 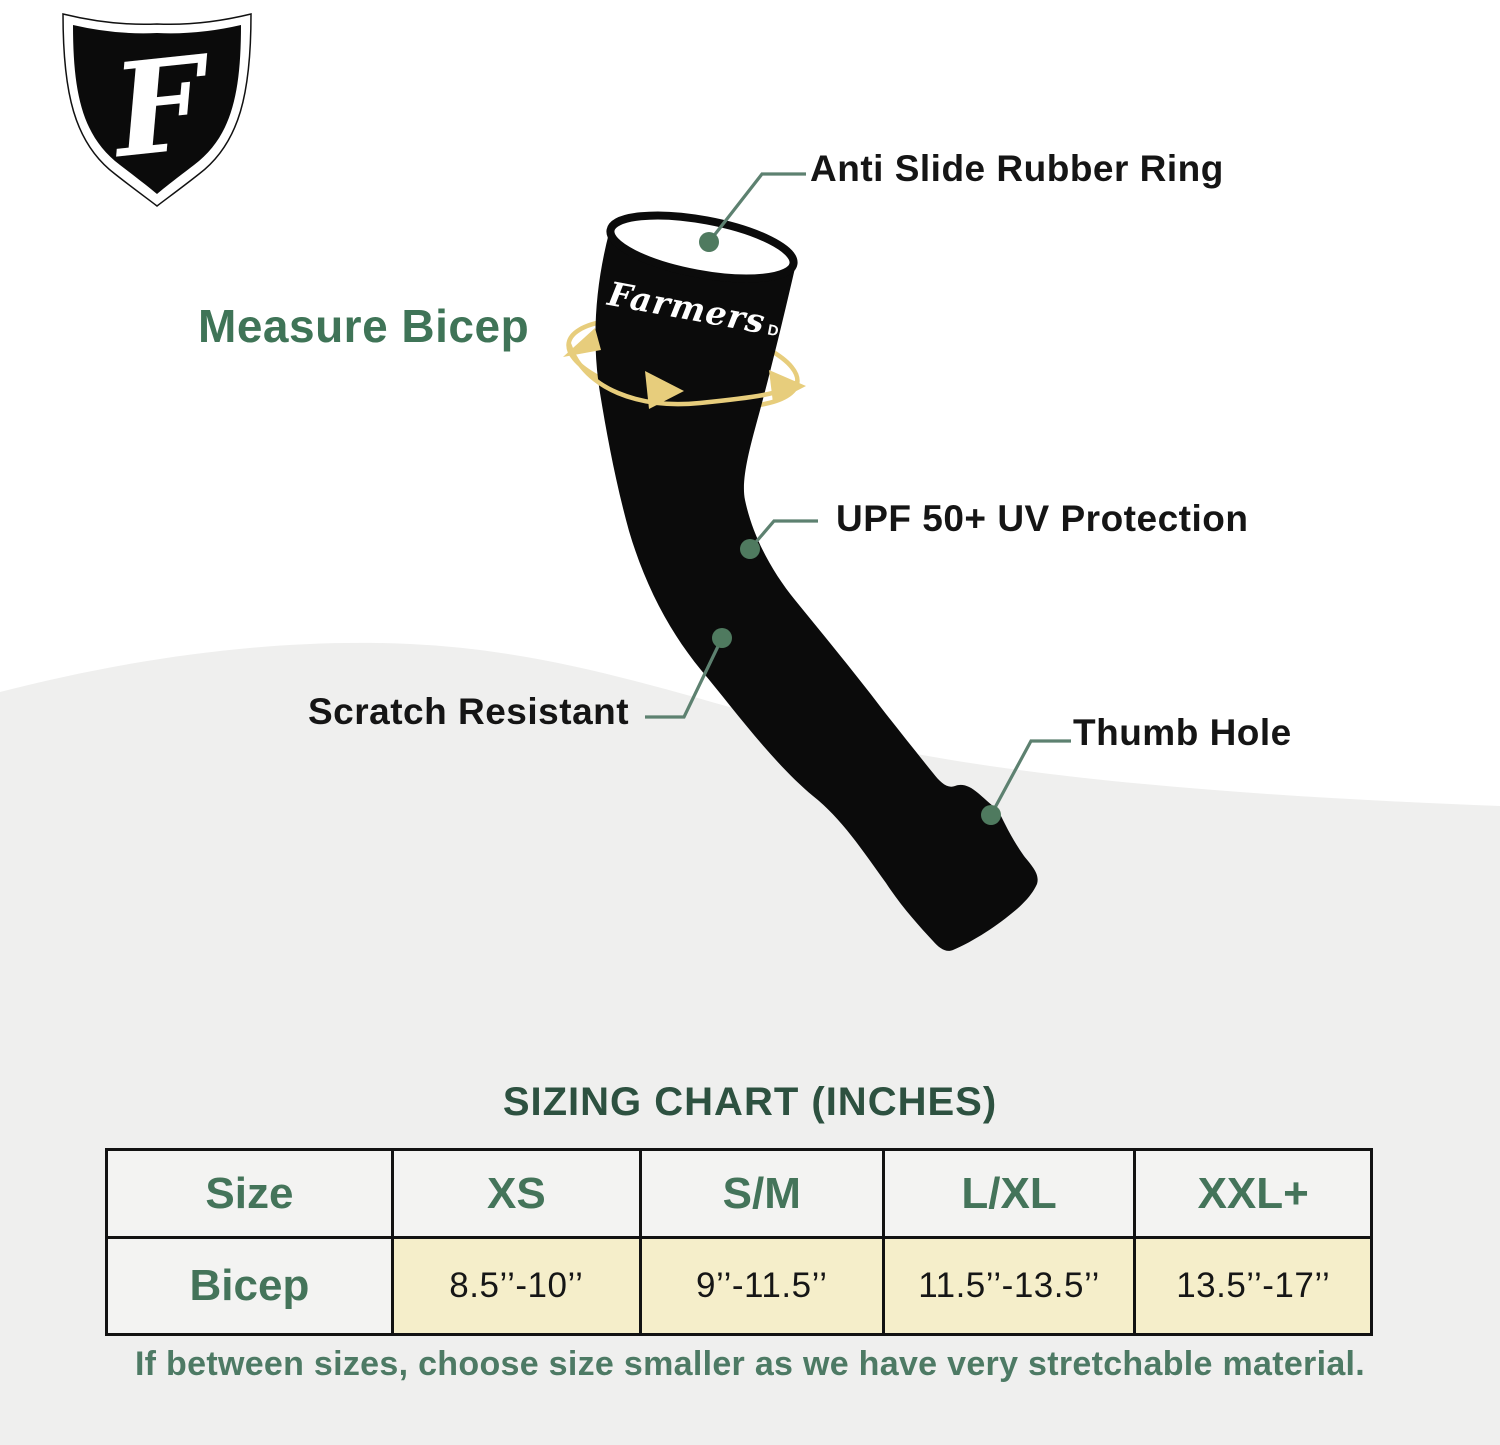 I want to click on scratch-callout-line, so click(x=684, y=678).